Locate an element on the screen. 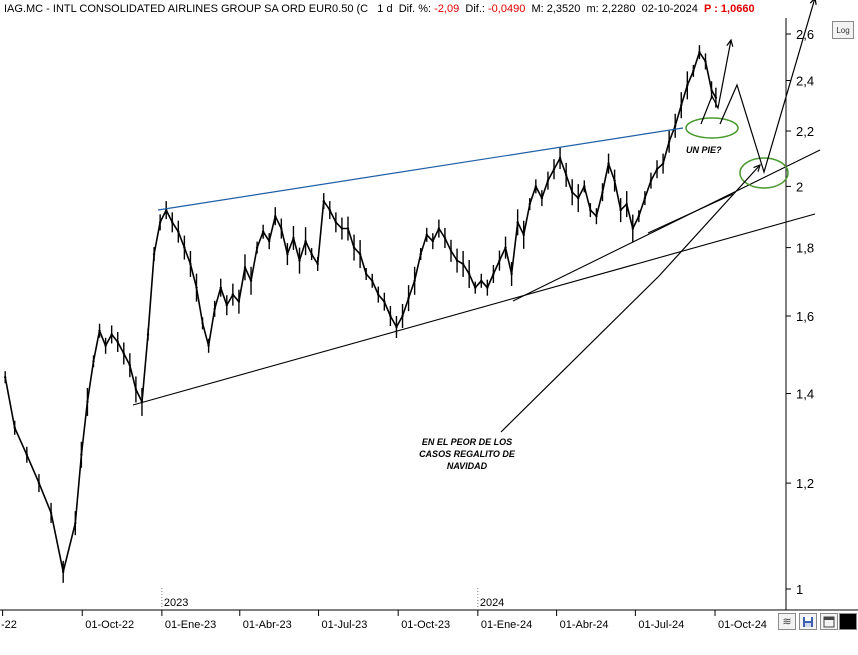 Image resolution: width=858 pixels, height=655 pixels. x-tick-label: 01-Oct-23 is located at coordinates (425, 625).